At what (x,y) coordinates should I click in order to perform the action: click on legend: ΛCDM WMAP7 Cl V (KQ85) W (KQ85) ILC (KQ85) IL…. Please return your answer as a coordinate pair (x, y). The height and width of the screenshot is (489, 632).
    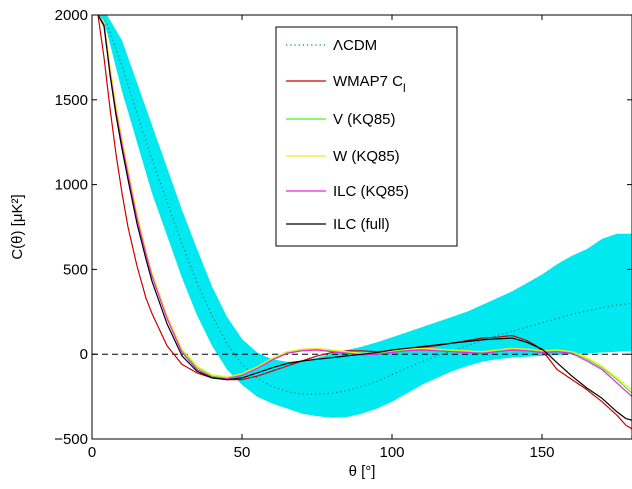
    Looking at the image, I should click on (366, 136).